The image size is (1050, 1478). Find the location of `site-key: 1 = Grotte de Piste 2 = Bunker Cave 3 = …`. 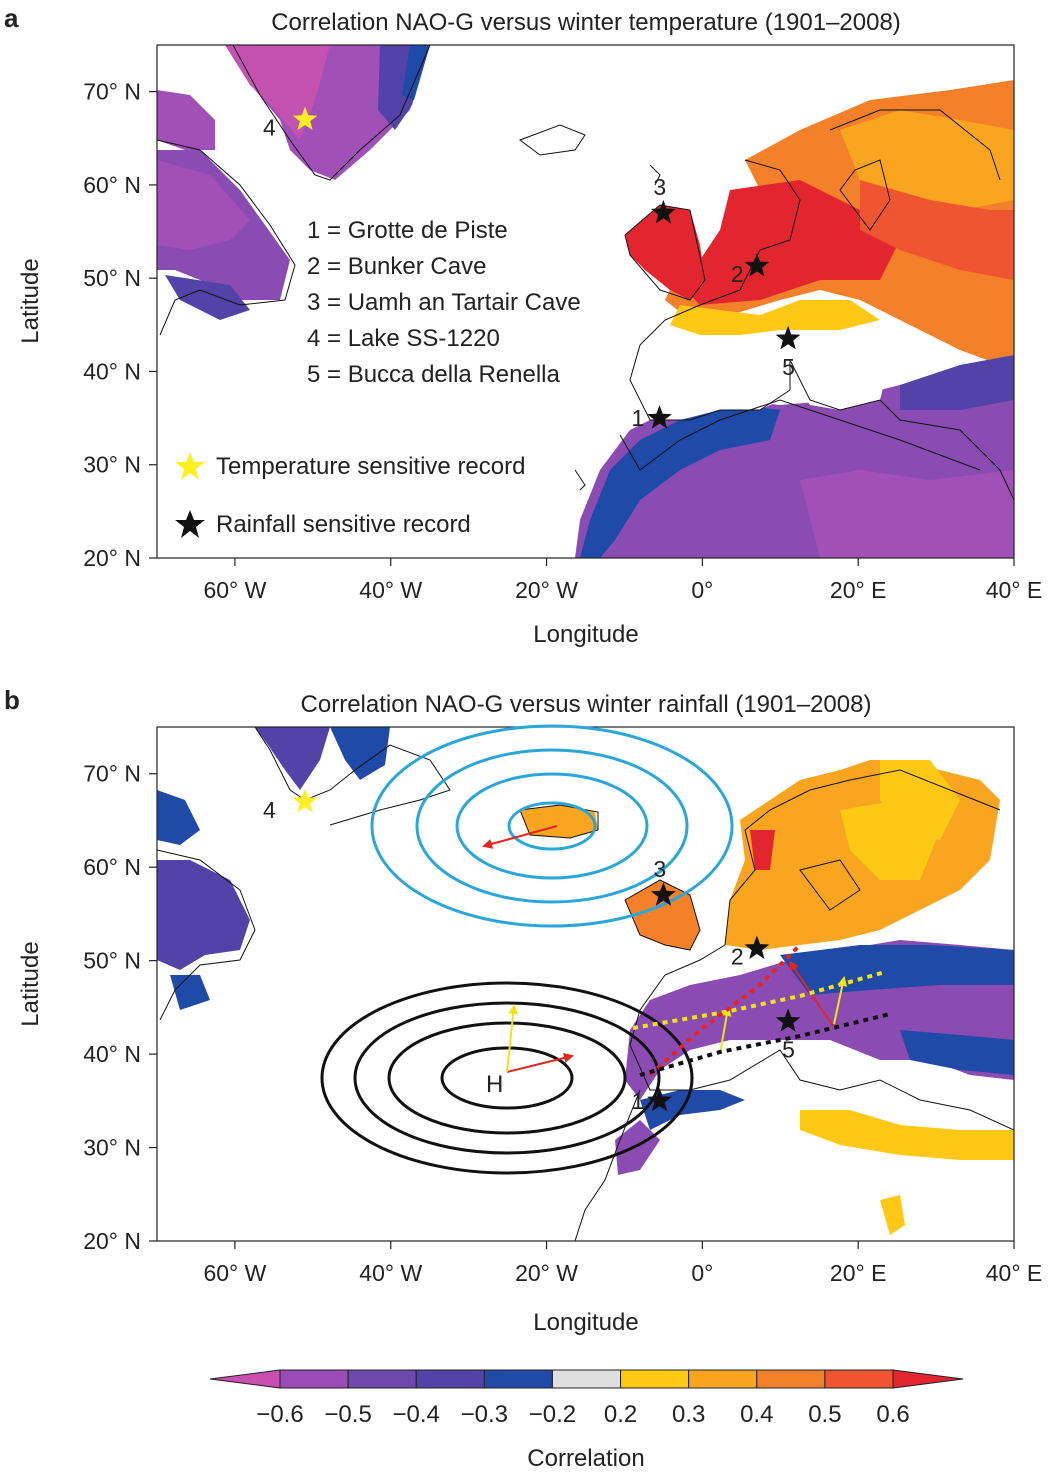

site-key: 1 = Grotte de Piste 2 = Bunker Cave 3 = … is located at coordinates (444, 302).